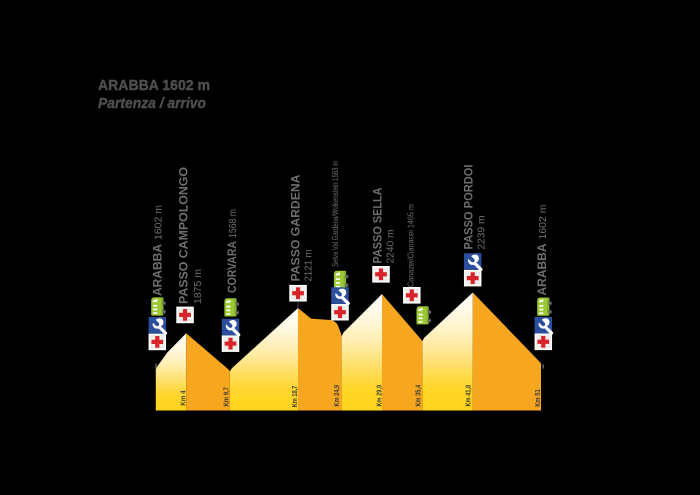 The height and width of the screenshot is (495, 700). What do you see at coordinates (469, 207) in the screenshot?
I see `svg-text: PASSO PORDOI` at bounding box center [469, 207].